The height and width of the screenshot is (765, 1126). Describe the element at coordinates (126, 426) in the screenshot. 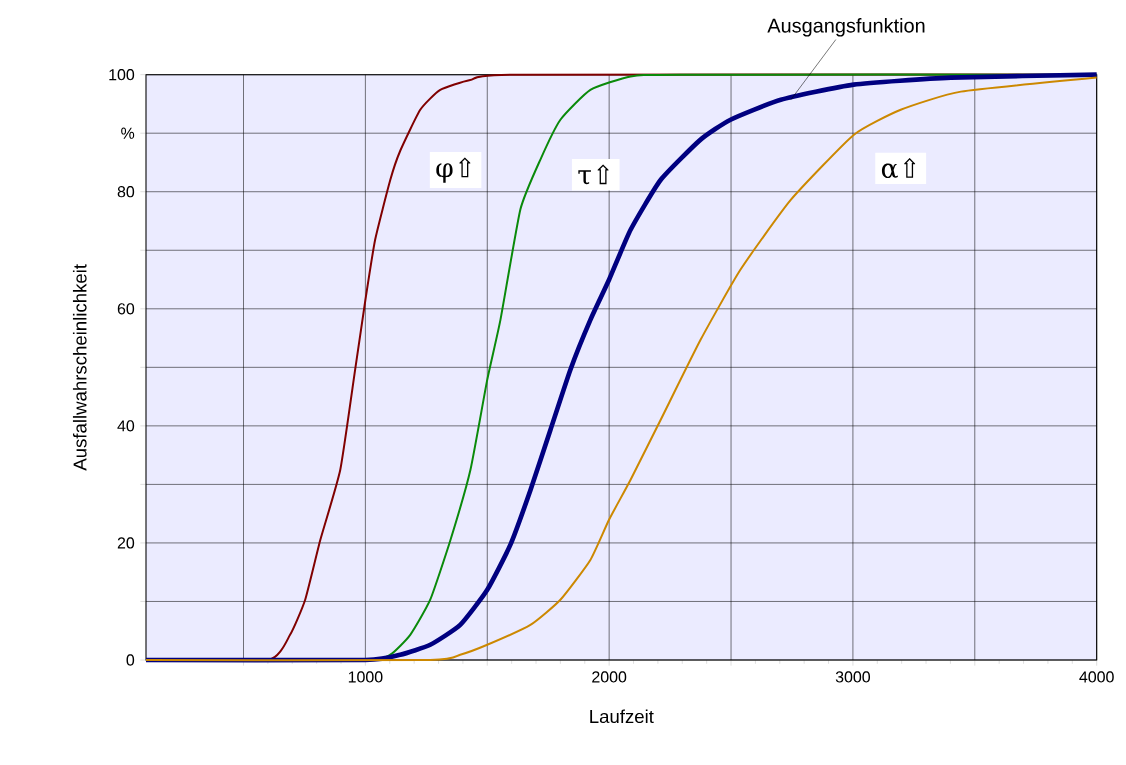

I see `y-tick-label: 40` at that location.